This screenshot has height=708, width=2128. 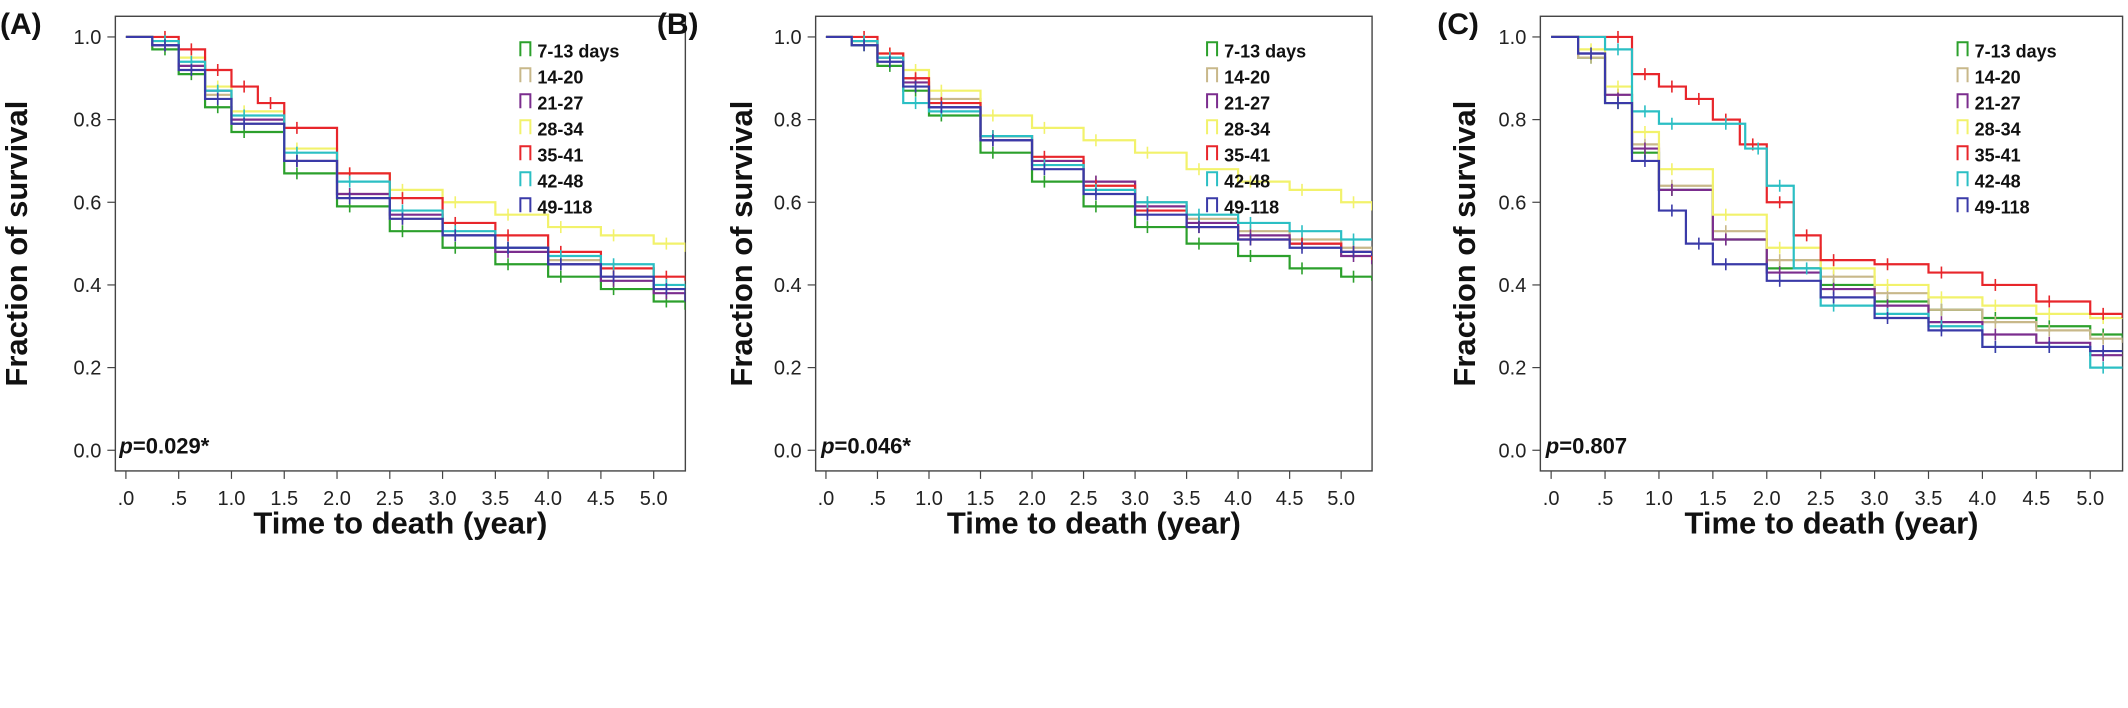 What do you see at coordinates (560, 103) in the screenshot?
I see `legend-label: 21-27` at bounding box center [560, 103].